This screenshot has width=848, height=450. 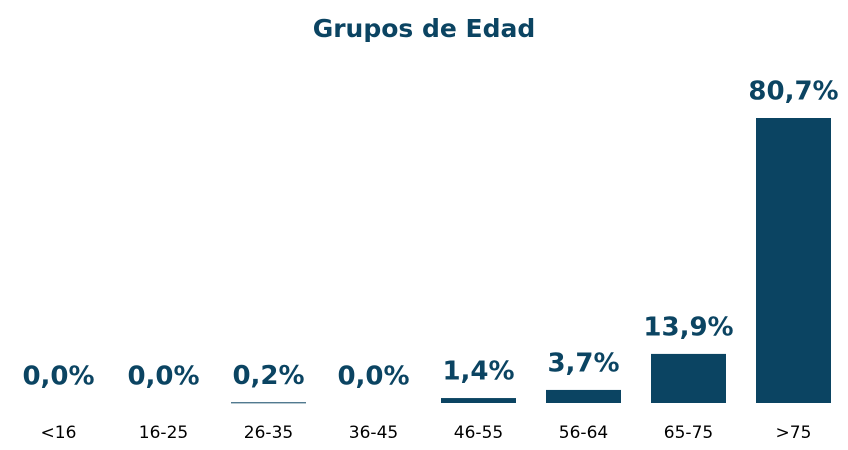 What do you see at coordinates (583, 433) in the screenshot?
I see `x-tick-label: 56-64` at bounding box center [583, 433].